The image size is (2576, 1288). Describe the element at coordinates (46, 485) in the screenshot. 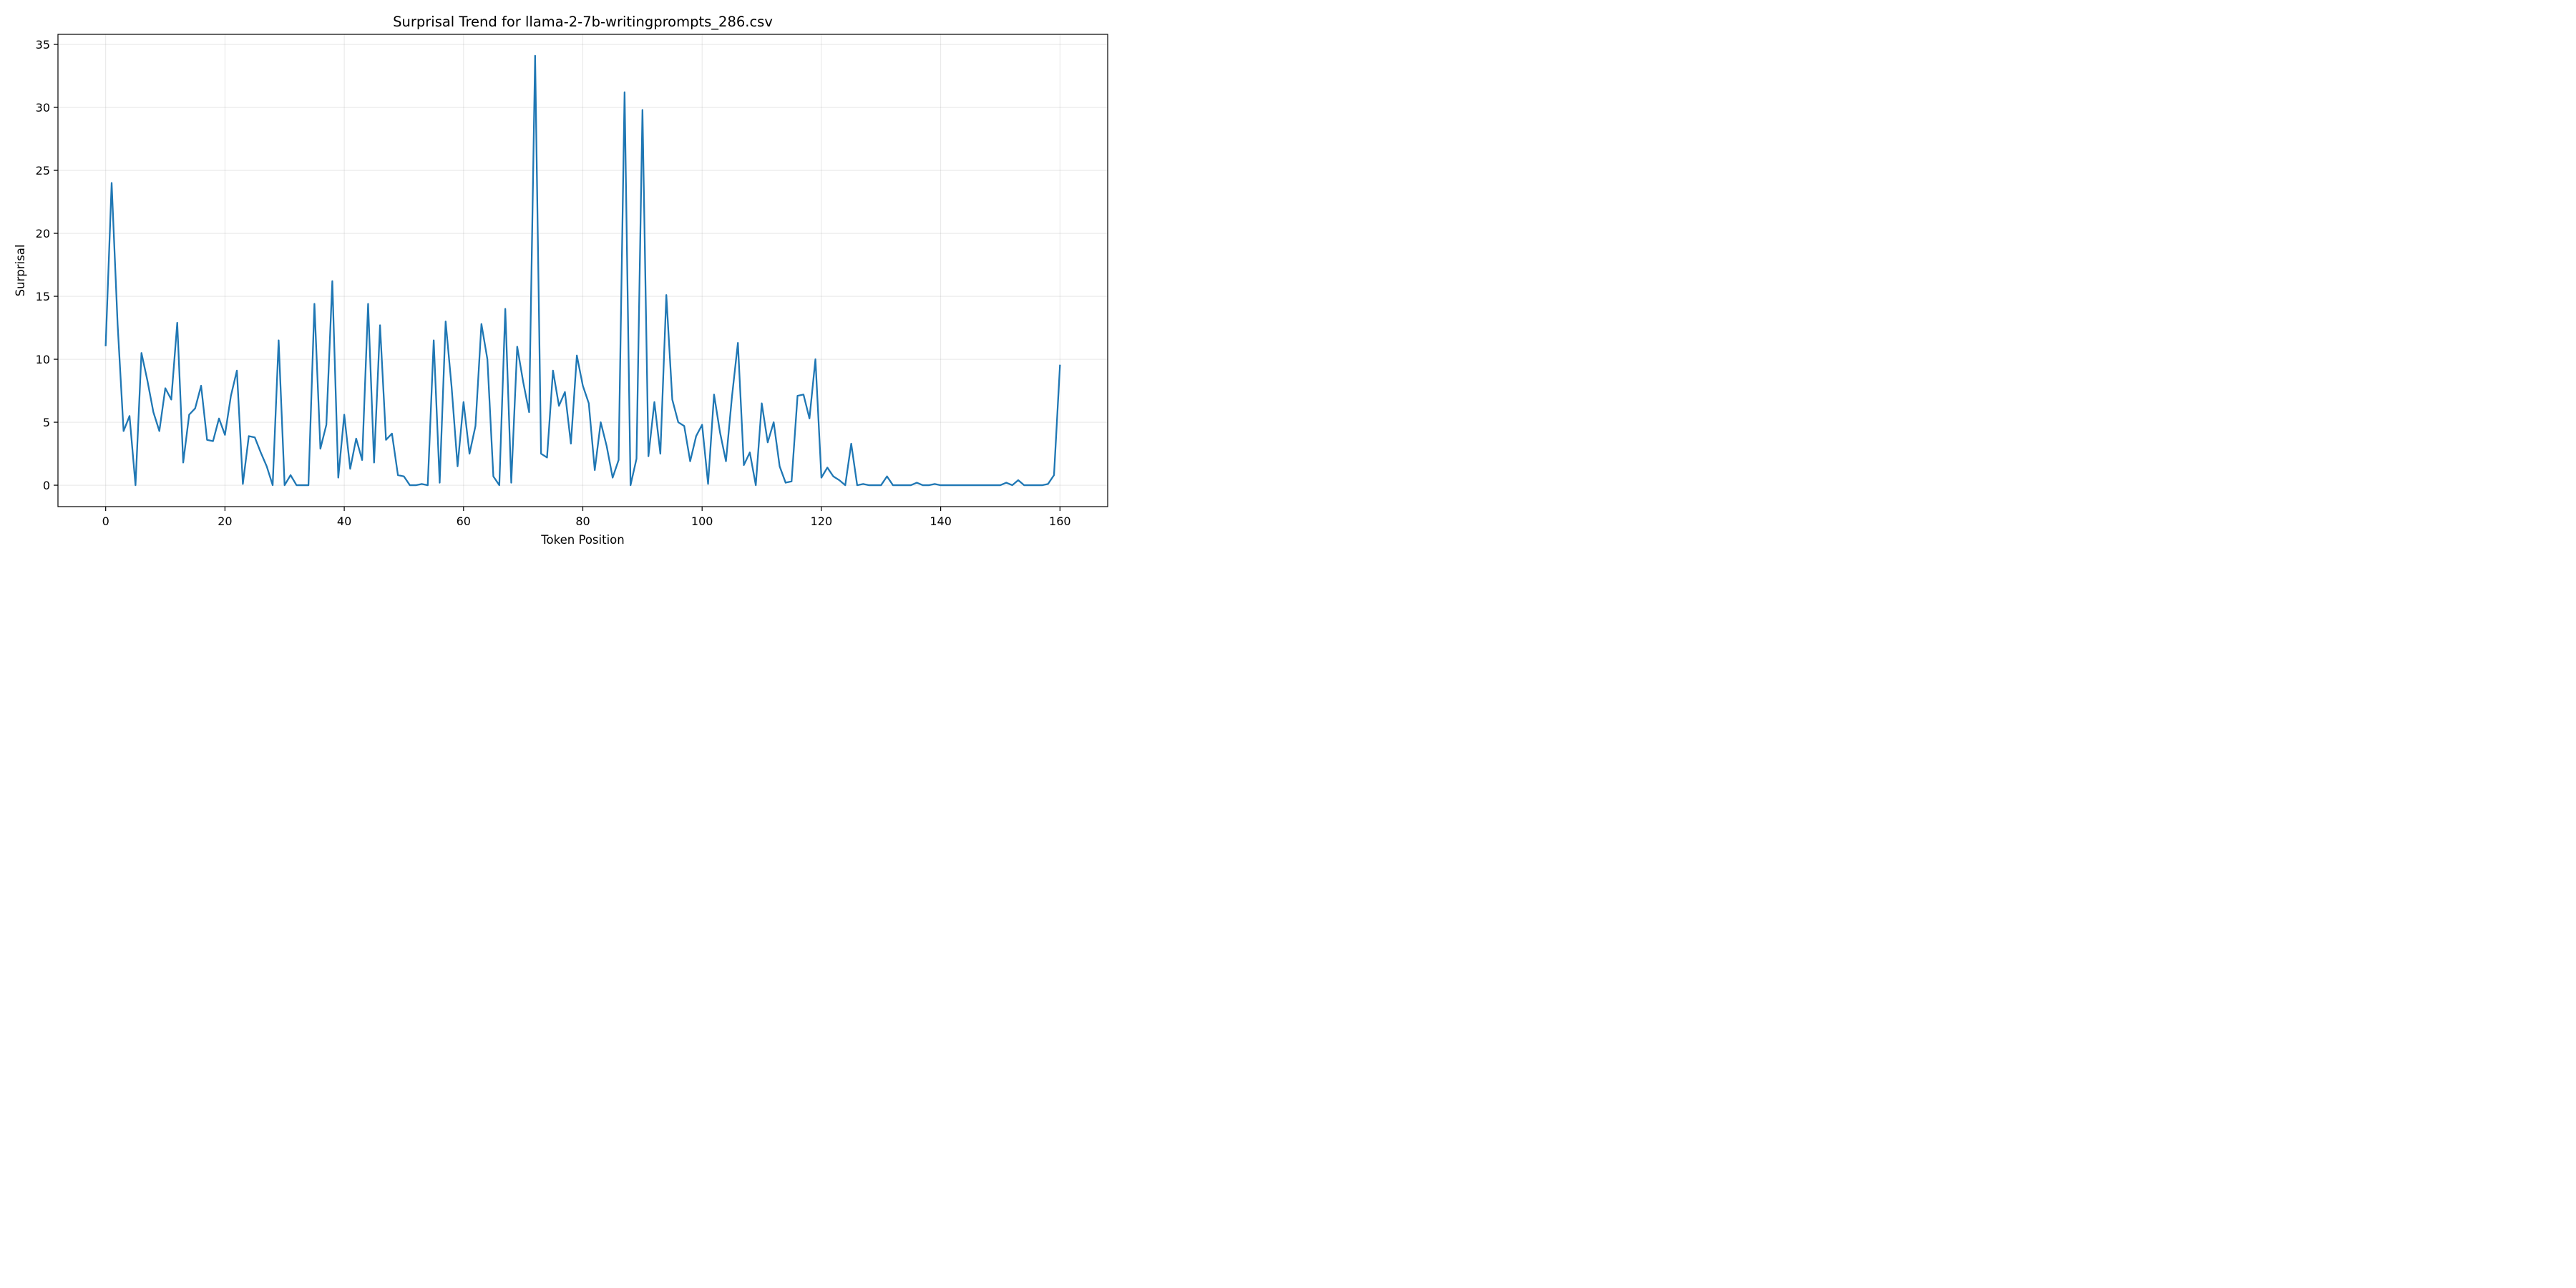

I see `y-tick-label: 0` at that location.